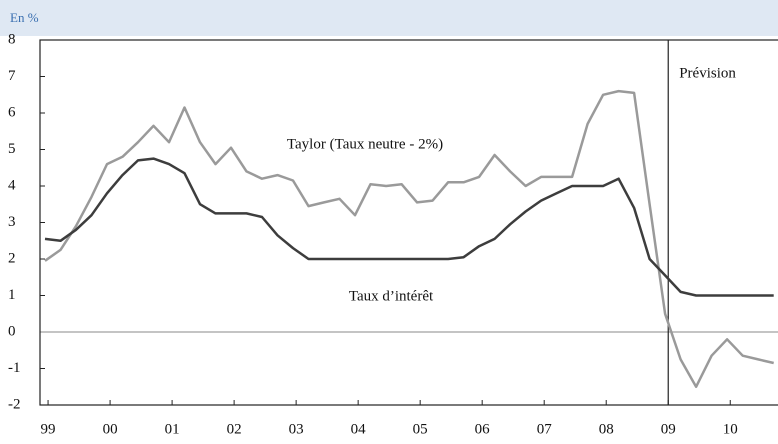  I want to click on y-tick-label: 1, so click(12, 295).